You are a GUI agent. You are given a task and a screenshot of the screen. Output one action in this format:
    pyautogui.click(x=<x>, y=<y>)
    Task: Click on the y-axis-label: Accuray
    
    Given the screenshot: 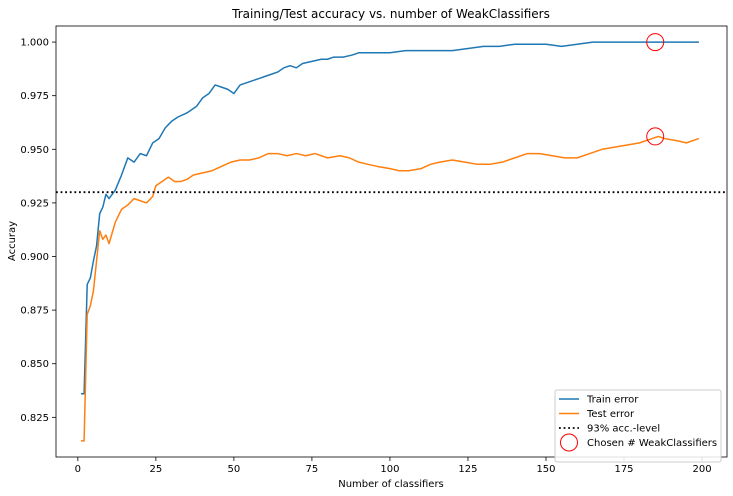 What is the action you would take?
    pyautogui.click(x=12, y=241)
    